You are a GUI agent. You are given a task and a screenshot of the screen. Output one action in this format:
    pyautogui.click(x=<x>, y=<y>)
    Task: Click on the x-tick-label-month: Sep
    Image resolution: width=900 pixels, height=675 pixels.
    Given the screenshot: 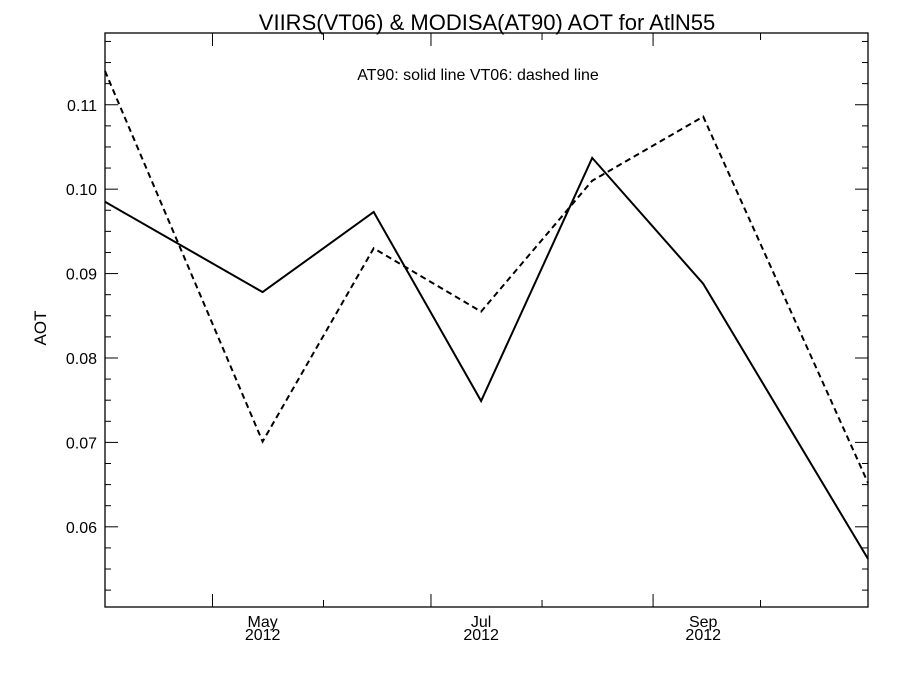 What is the action you would take?
    pyautogui.click(x=703, y=622)
    